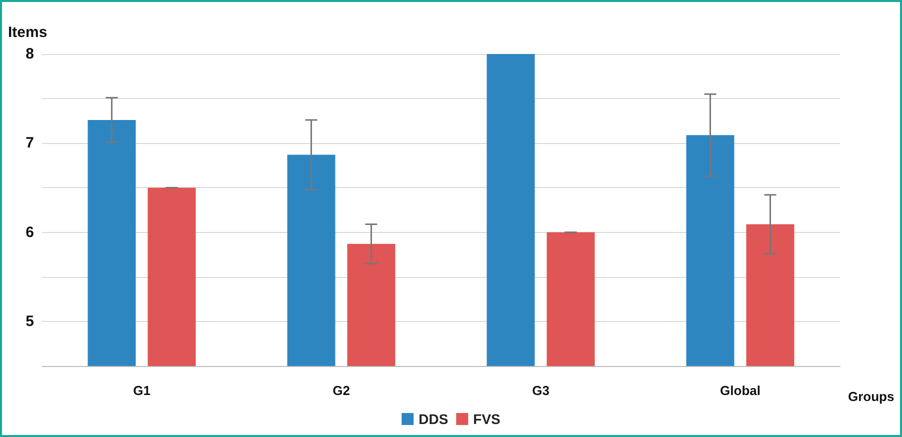 This screenshot has height=437, width=902. Describe the element at coordinates (141, 390) in the screenshot. I see `x-tick-label: G1` at that location.